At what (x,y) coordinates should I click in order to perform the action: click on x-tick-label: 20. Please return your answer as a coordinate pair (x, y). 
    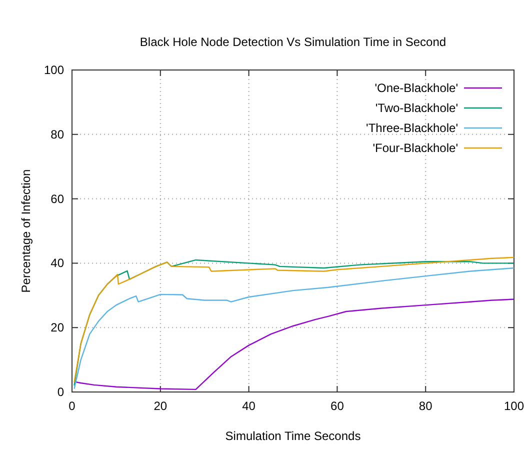
    Looking at the image, I should click on (161, 406).